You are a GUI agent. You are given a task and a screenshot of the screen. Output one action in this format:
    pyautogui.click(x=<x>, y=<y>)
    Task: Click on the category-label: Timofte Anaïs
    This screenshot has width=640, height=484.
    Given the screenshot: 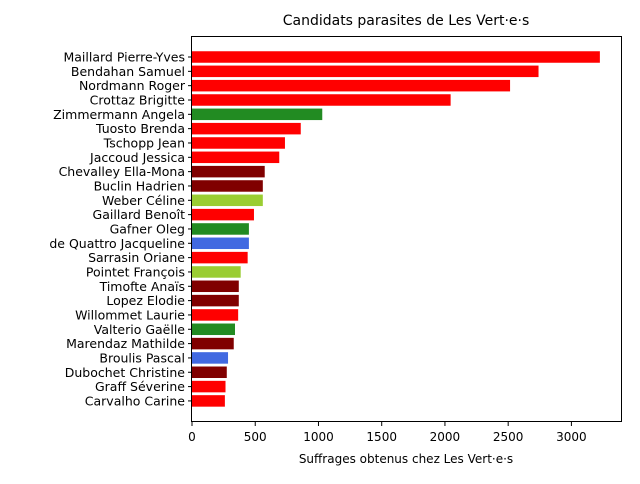 What is the action you would take?
    pyautogui.click(x=142, y=286)
    